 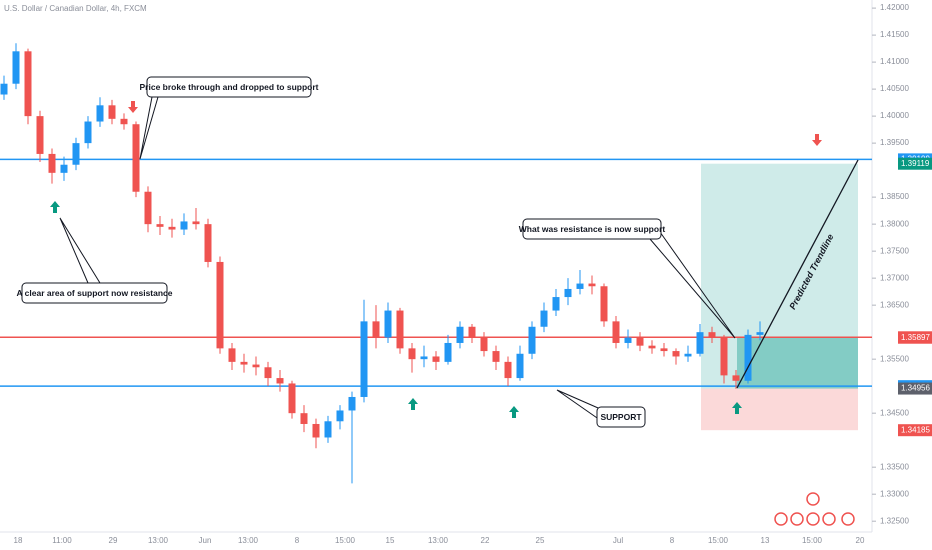 What do you see at coordinates (894, 7) in the screenshot?
I see `y-tick-label: 1.42000` at bounding box center [894, 7].